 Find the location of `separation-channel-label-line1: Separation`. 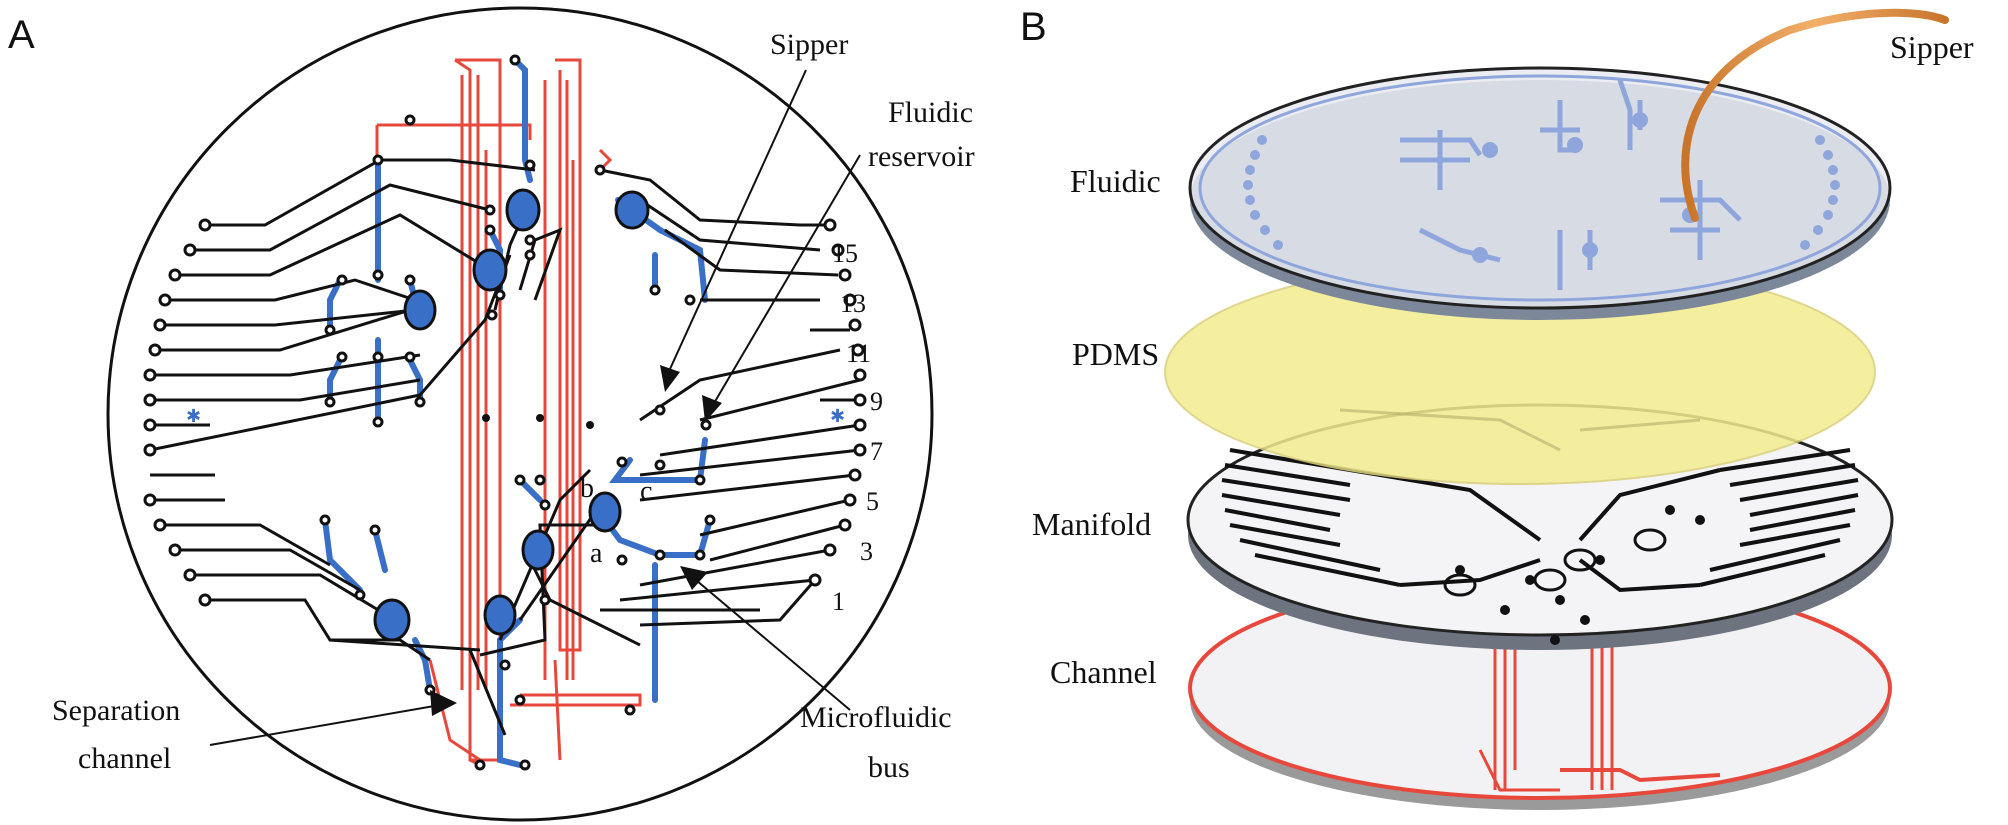

separation-channel-label-line1: Separation is located at coordinates (116, 710).